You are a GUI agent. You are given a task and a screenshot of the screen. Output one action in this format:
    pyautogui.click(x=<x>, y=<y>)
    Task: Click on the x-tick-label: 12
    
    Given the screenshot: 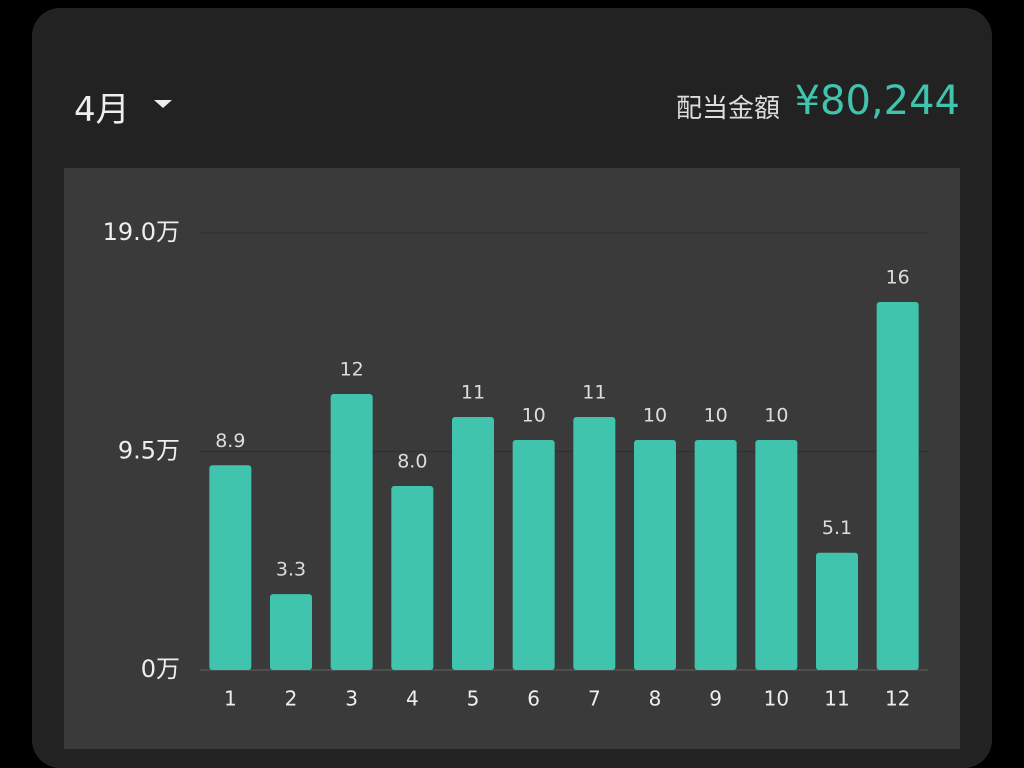 What is the action you would take?
    pyautogui.click(x=897, y=699)
    